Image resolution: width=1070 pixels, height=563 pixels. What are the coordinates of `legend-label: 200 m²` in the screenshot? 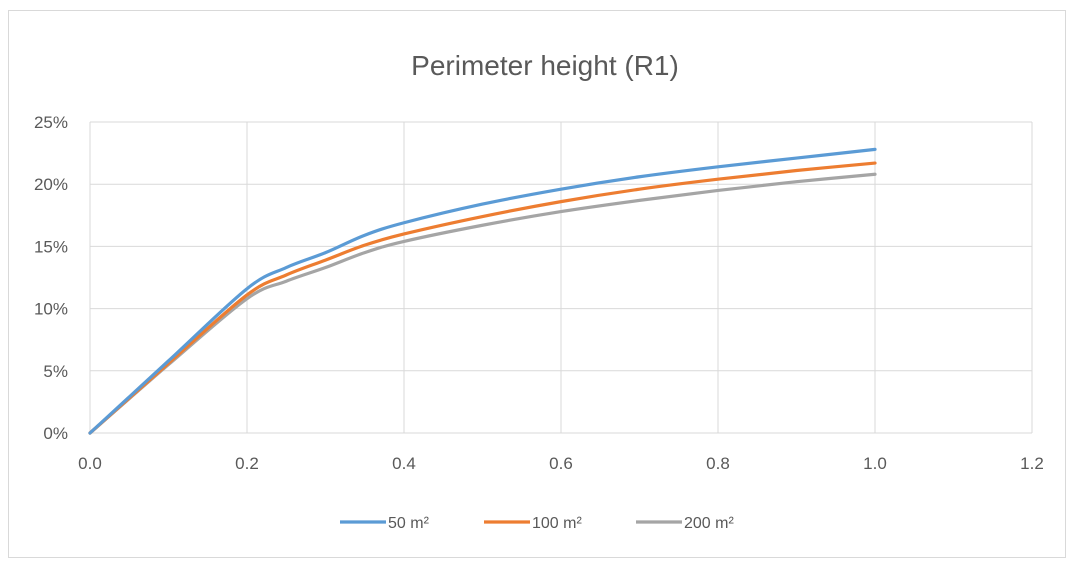 It's located at (709, 523).